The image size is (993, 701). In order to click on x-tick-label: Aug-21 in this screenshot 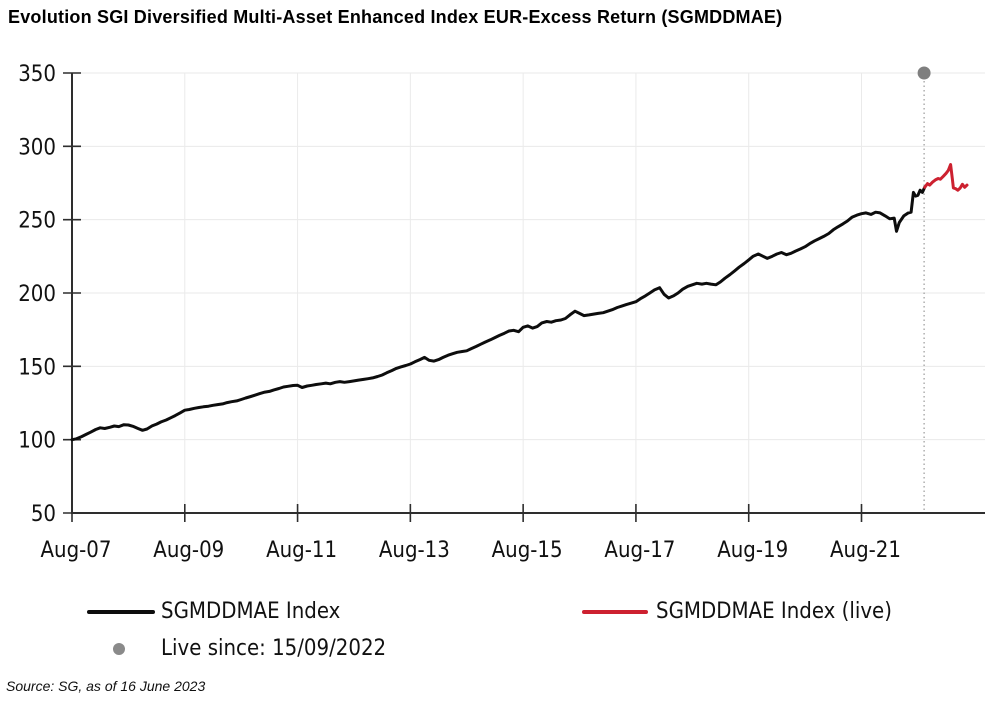, I will do `click(865, 550)`.